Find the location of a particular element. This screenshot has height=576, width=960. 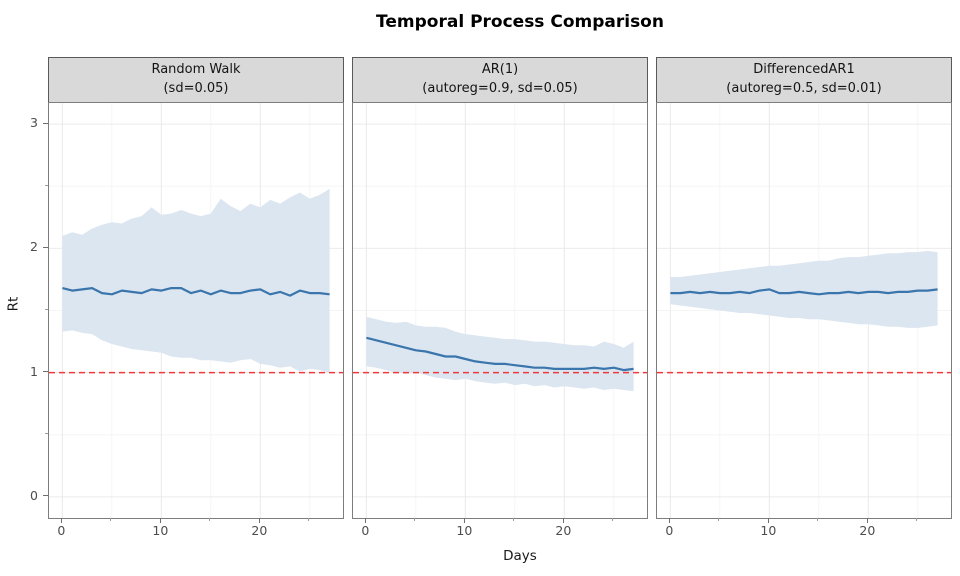

facet-title: AR(1) is located at coordinates (500, 69).